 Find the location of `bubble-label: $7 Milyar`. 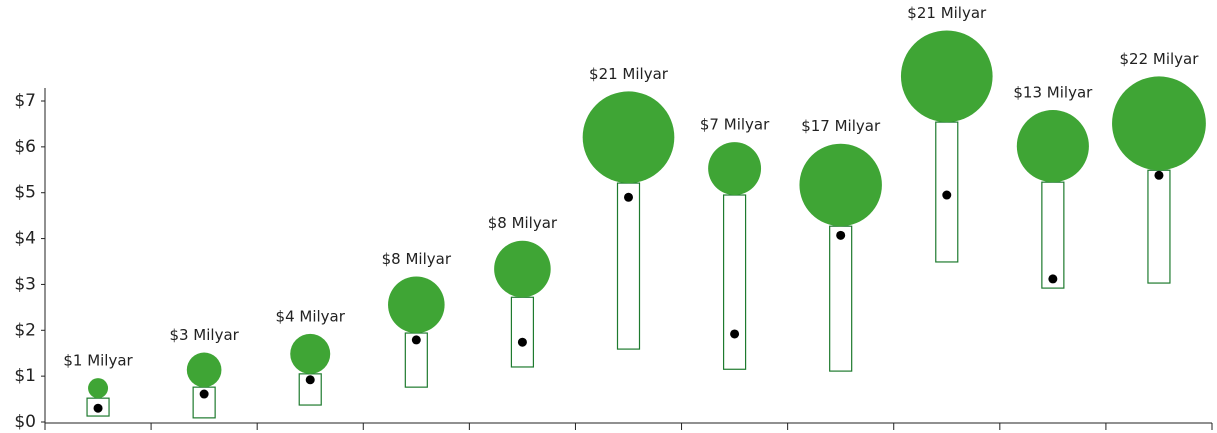

bubble-label: $7 Milyar is located at coordinates (735, 125).